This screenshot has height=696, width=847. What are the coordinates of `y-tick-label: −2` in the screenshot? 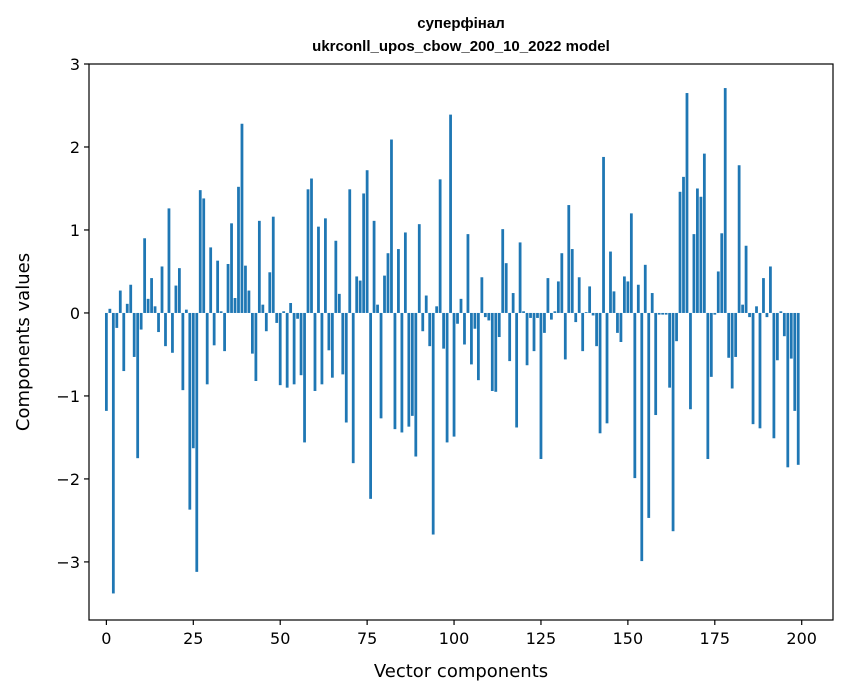 It's located at (68, 479).